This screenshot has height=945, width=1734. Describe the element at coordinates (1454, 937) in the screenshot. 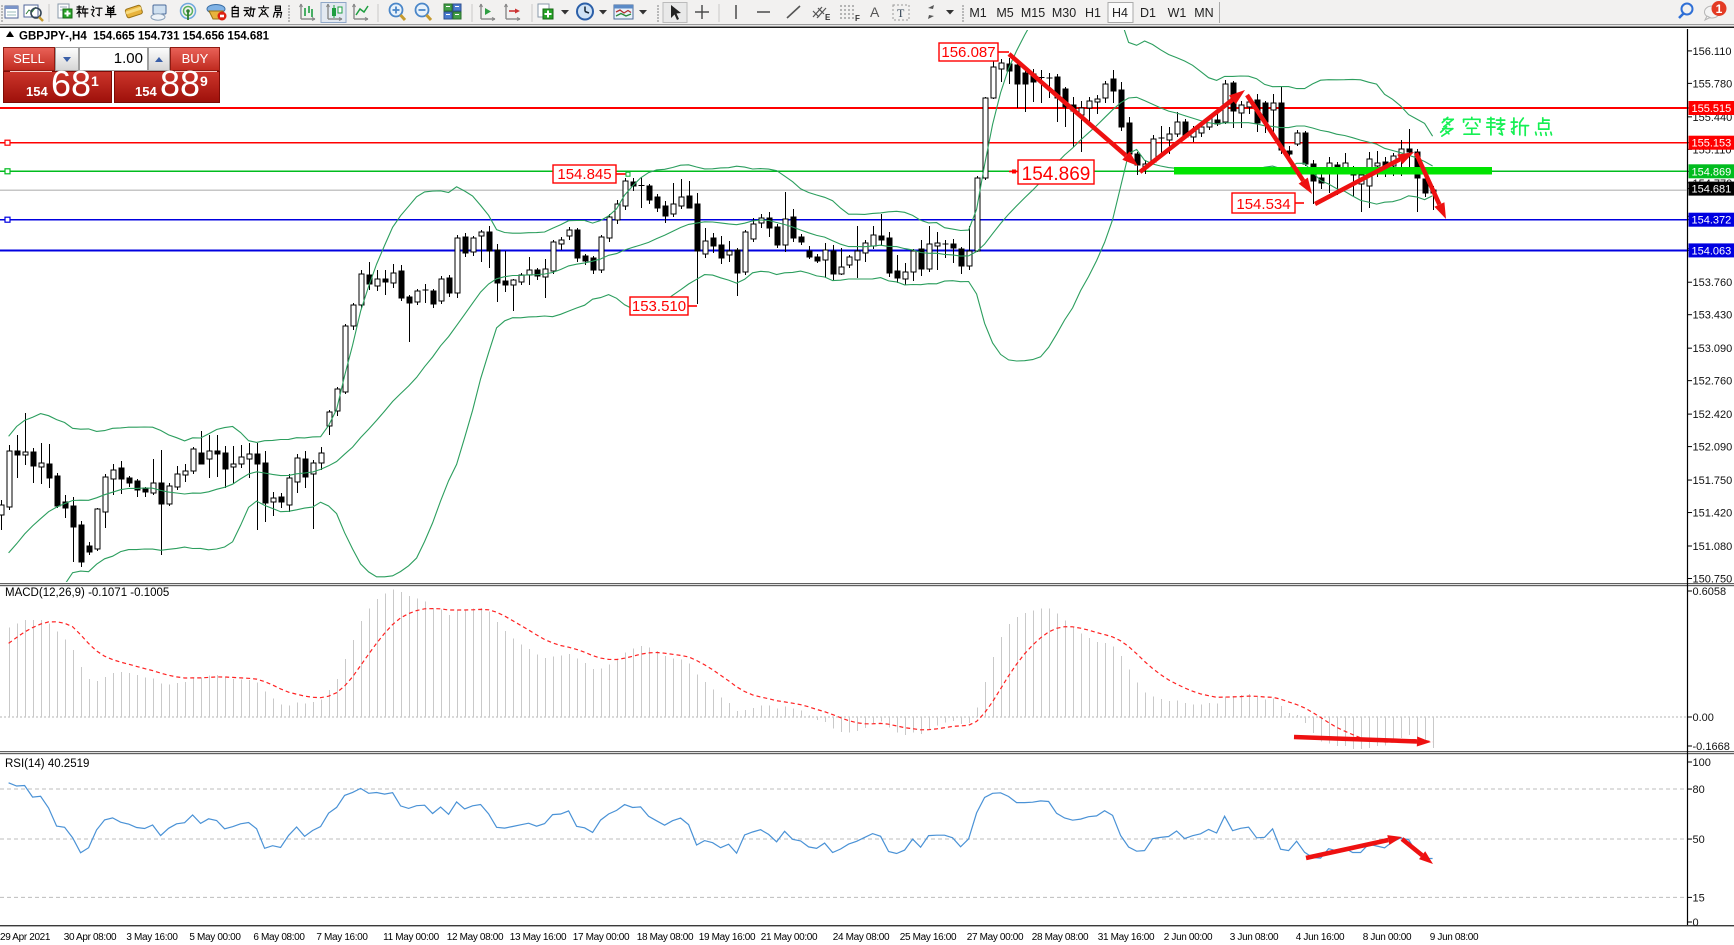

I see `svg-text: 9 Jun 08:00` at that location.